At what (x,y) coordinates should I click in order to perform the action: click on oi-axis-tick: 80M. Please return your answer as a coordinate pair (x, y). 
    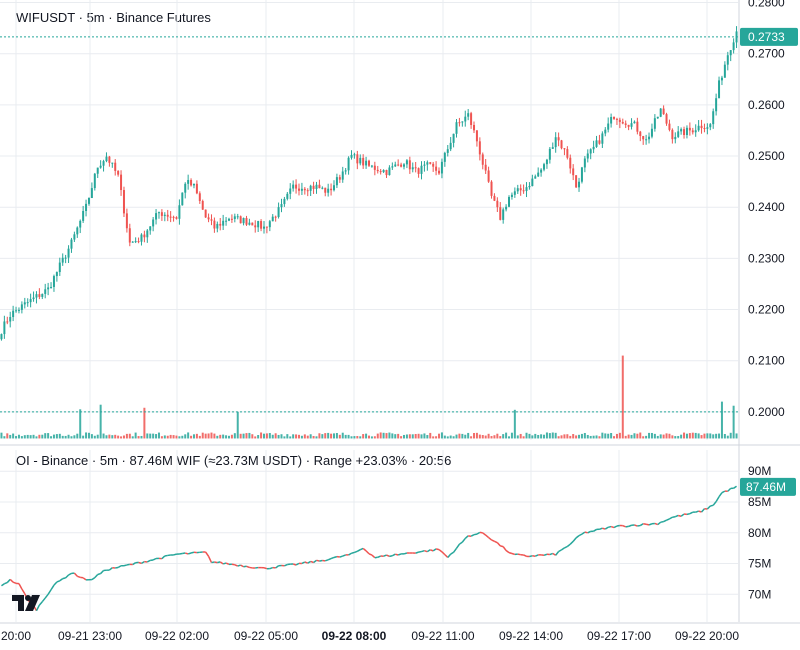
    Looking at the image, I should click on (759, 533).